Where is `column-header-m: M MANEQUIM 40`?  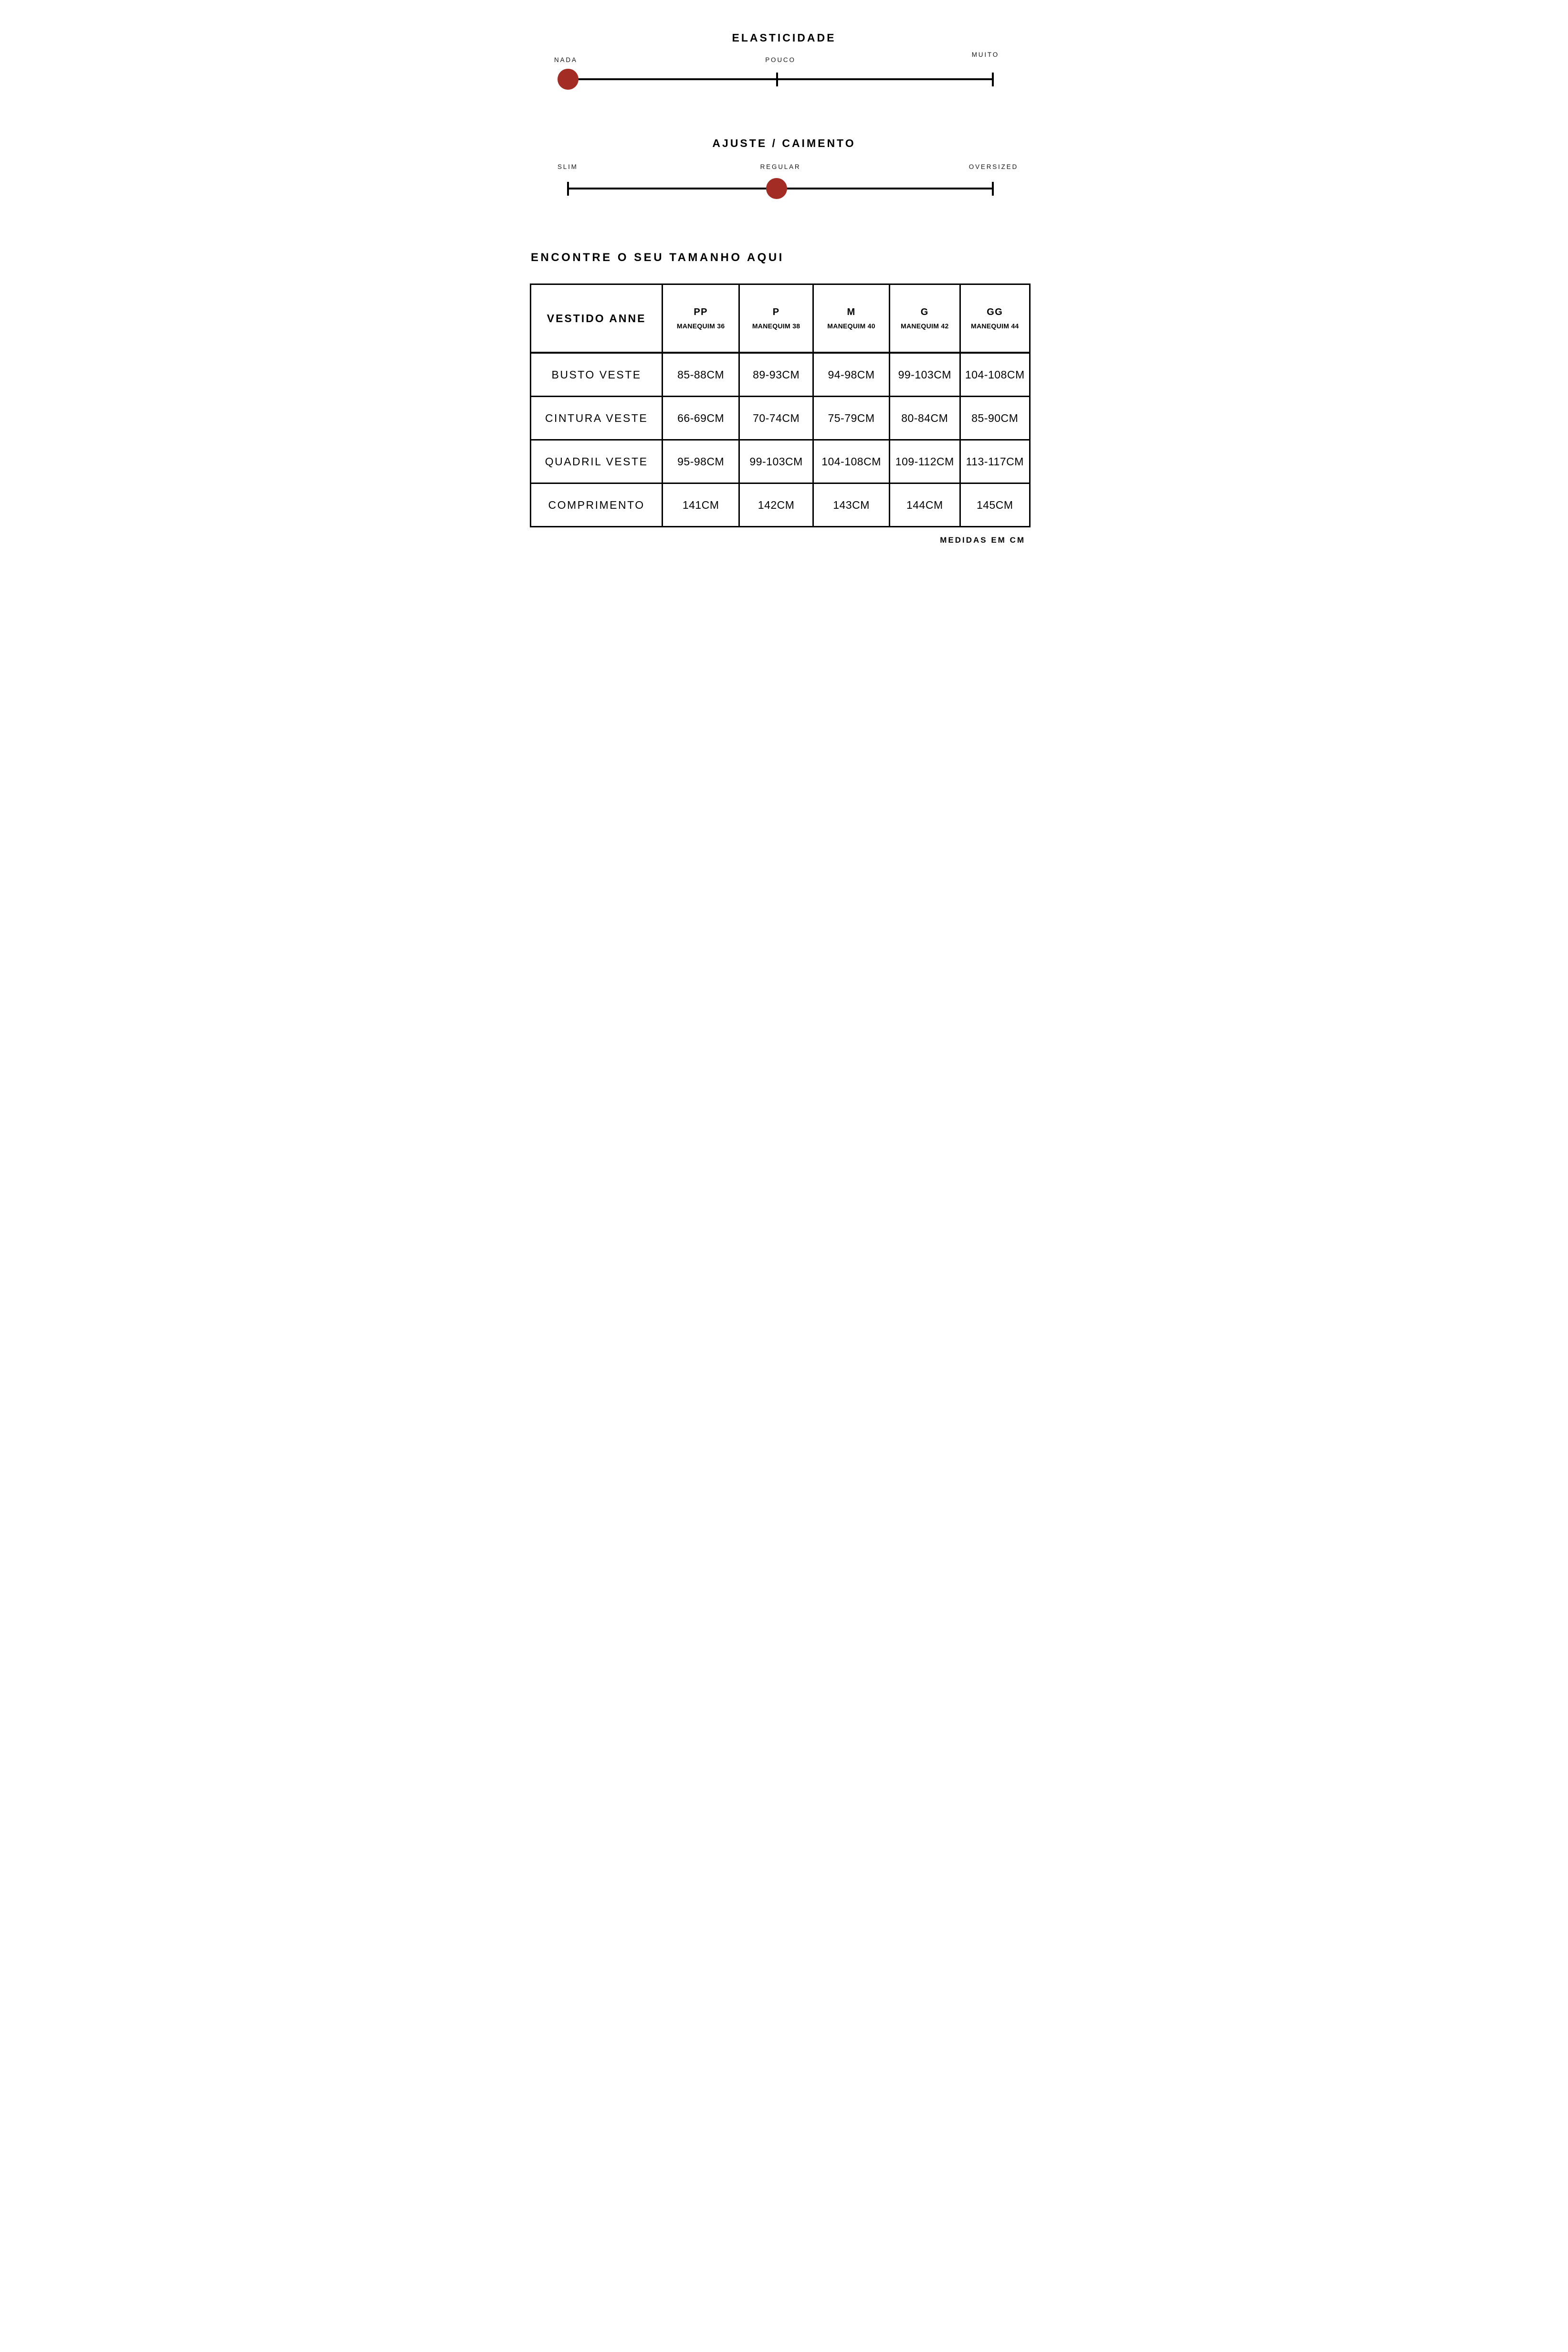
column-header-m: M MANEQUIM 40 is located at coordinates (852, 319).